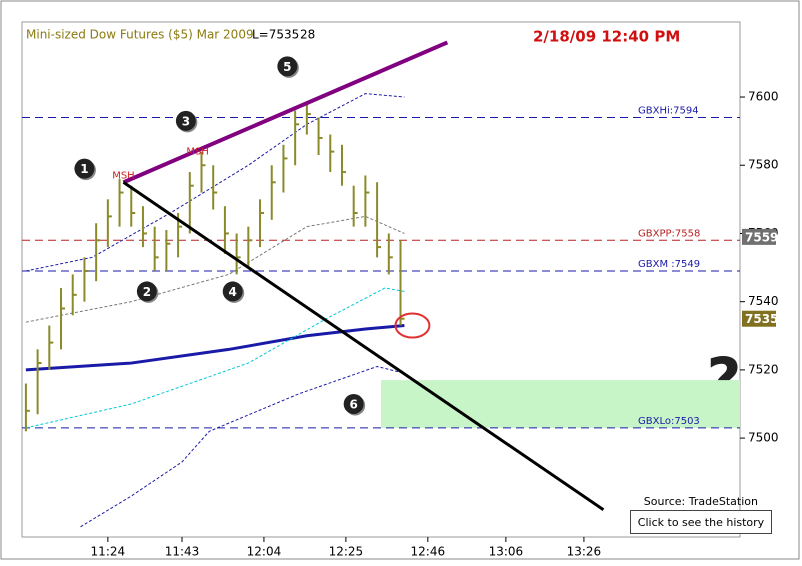 This screenshot has height=566, width=802. What do you see at coordinates (182, 552) in the screenshot?
I see `x-tick-label: 11:43` at bounding box center [182, 552].